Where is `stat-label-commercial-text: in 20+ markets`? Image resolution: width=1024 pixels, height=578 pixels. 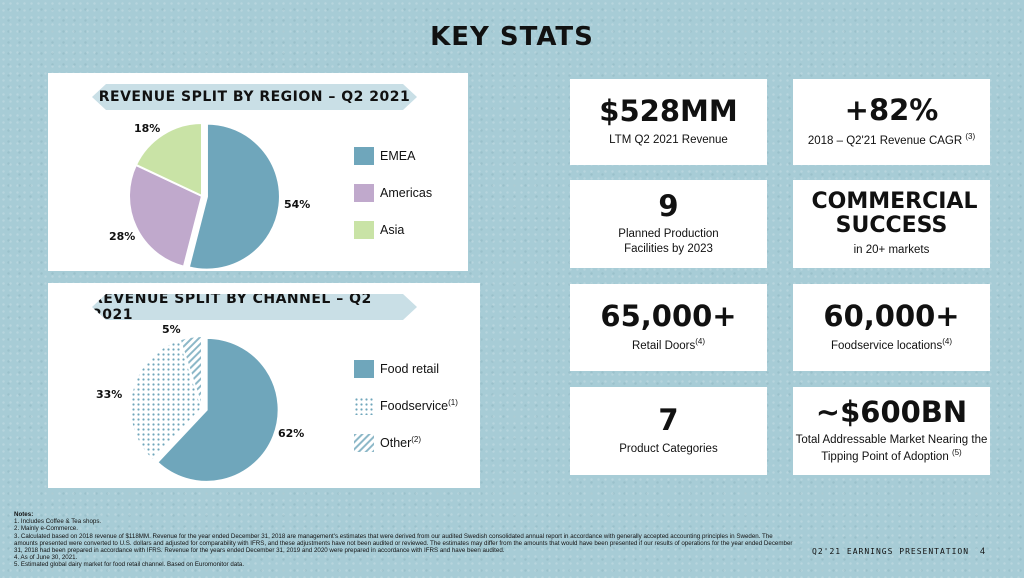 stat-label-commercial-text: in 20+ markets is located at coordinates (891, 249).